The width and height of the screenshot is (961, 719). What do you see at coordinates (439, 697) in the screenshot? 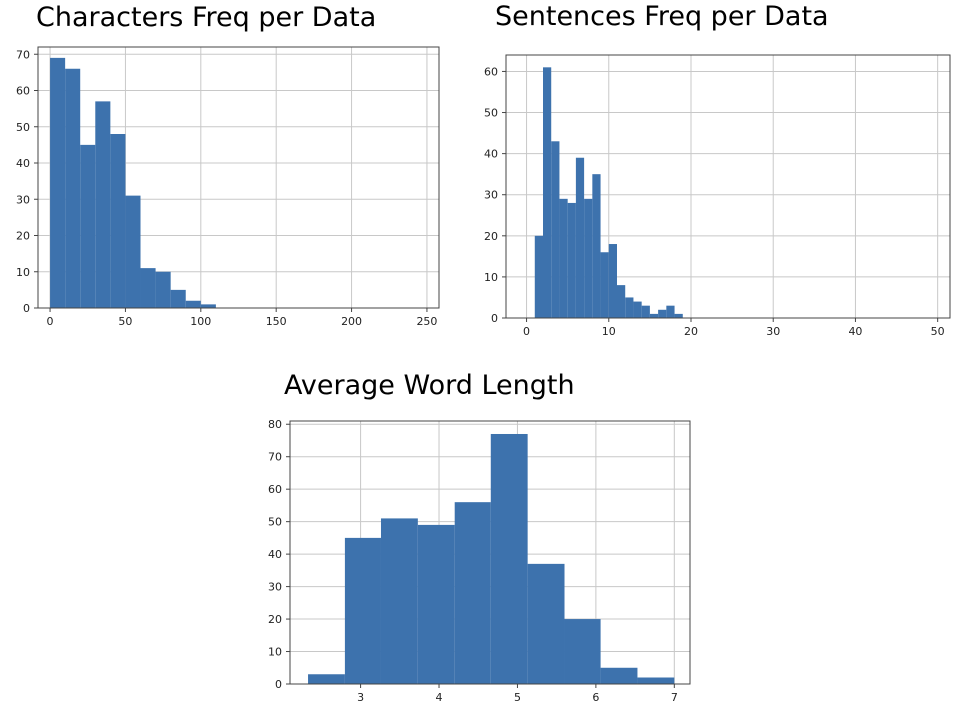
I see `x-tick-label: 4` at bounding box center [439, 697].